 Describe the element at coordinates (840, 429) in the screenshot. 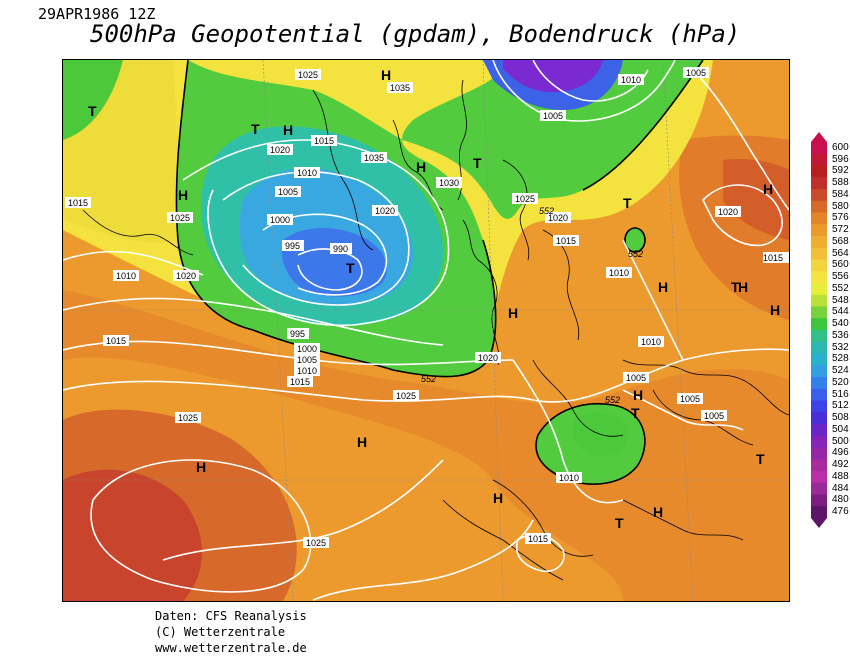

I see `colorbar-label: 504` at that location.